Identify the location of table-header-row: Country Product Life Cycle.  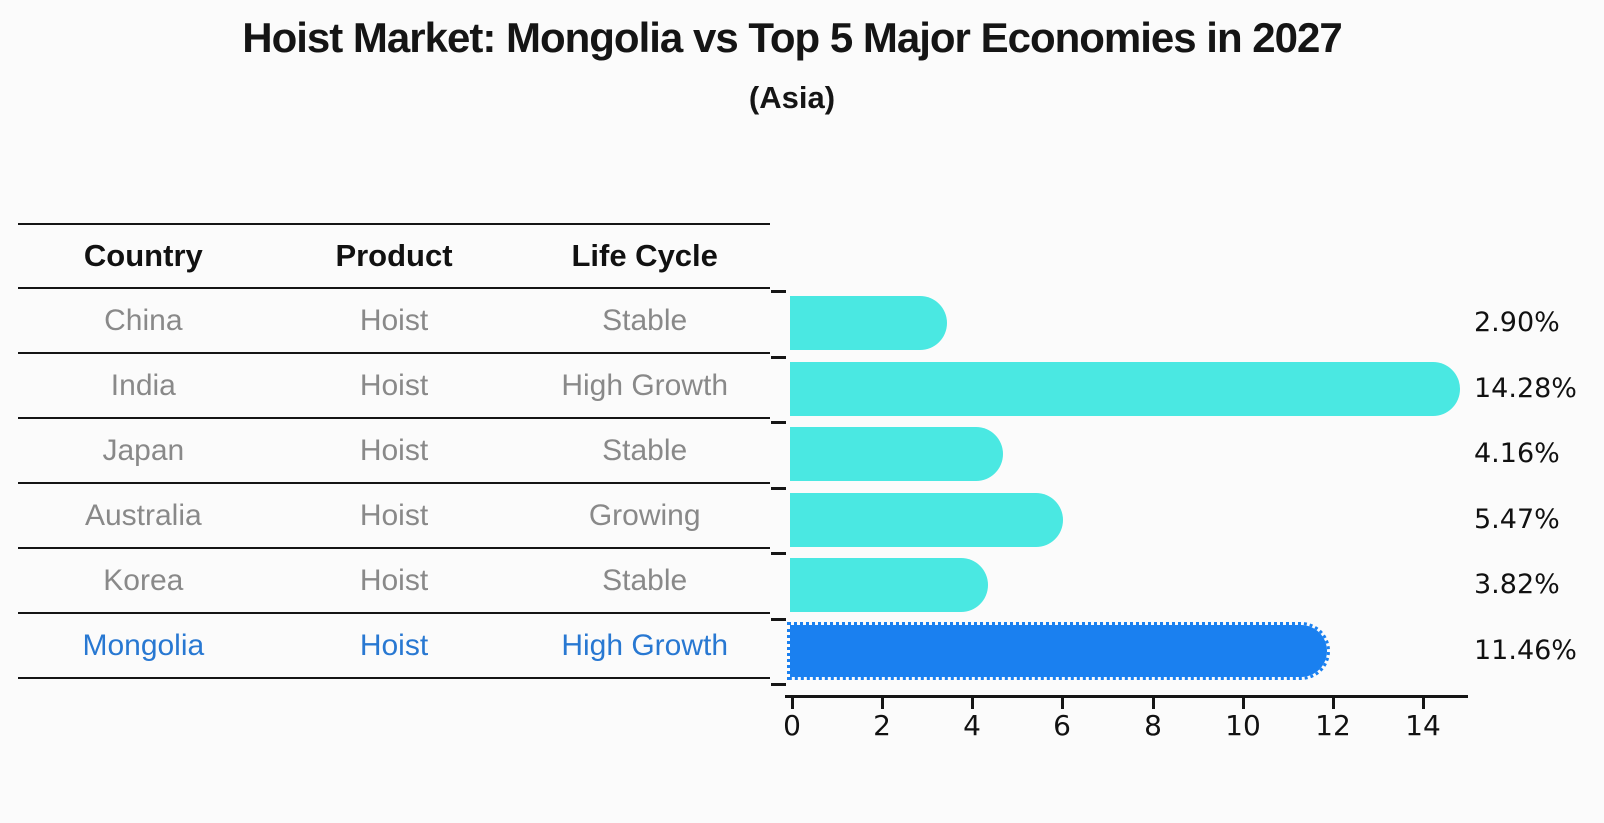
(394, 256).